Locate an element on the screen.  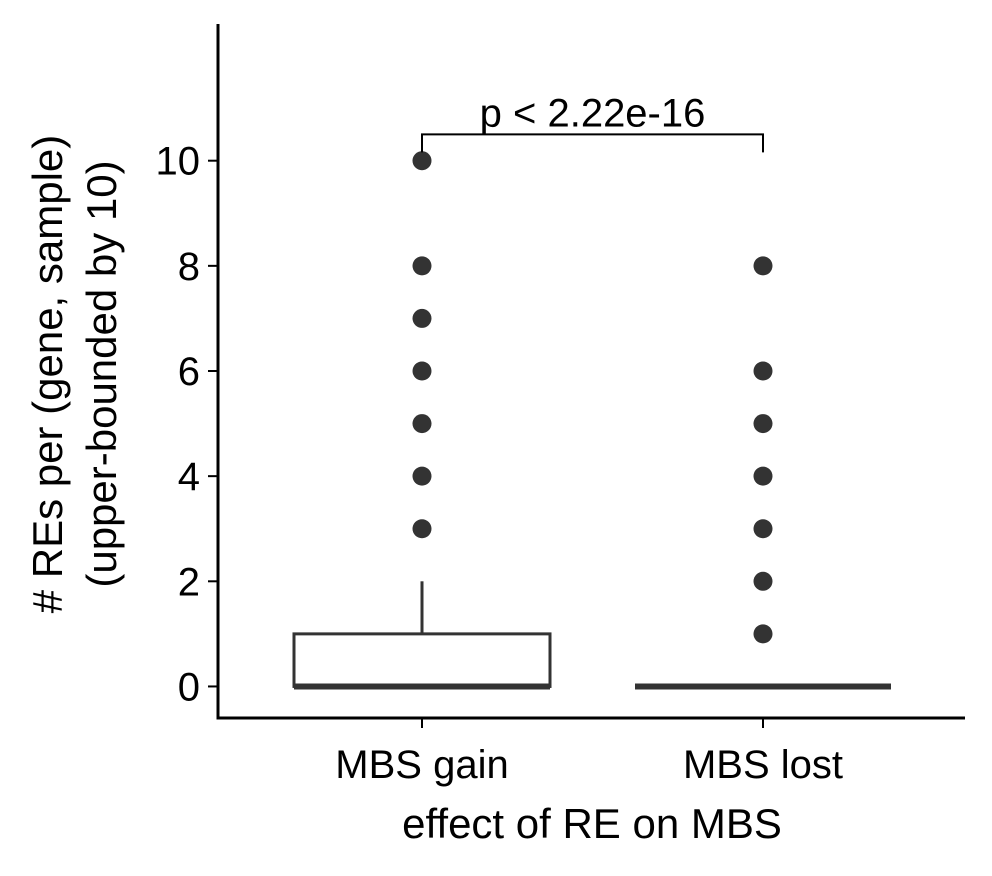
y-tick-label: 6 is located at coordinates (189, 372).